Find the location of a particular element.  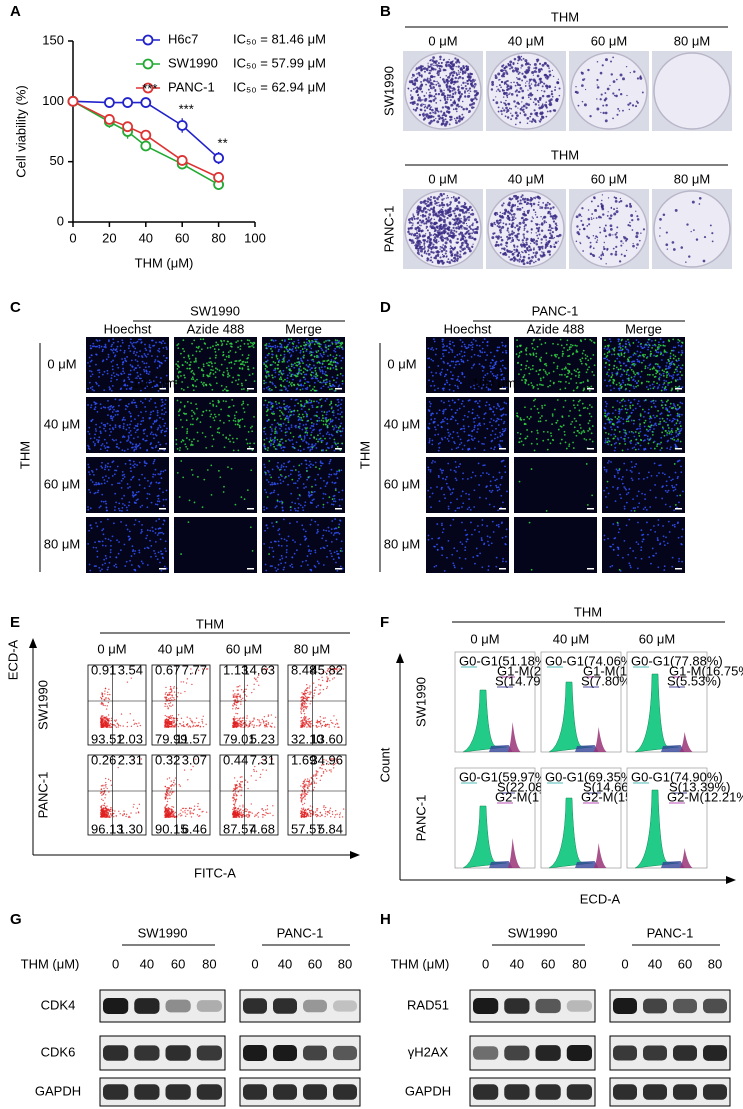

x-tick-label: 20 is located at coordinates (109, 237).